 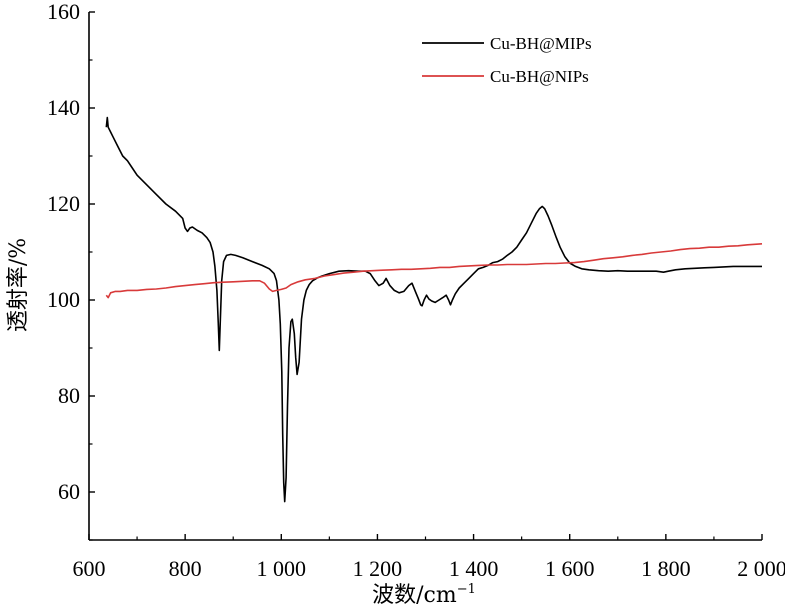 What do you see at coordinates (429, 557) in the screenshot?
I see `x-axis: 600 800 1 000 1 200 1 400 1 600 1 800 2 000` at bounding box center [429, 557].